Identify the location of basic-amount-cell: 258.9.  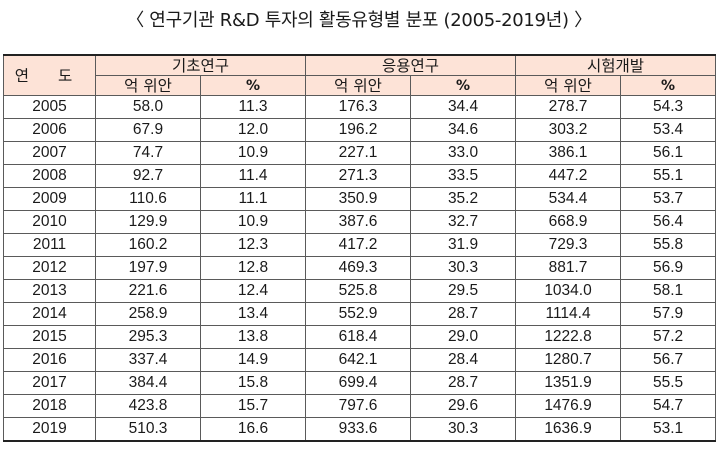
(148, 313).